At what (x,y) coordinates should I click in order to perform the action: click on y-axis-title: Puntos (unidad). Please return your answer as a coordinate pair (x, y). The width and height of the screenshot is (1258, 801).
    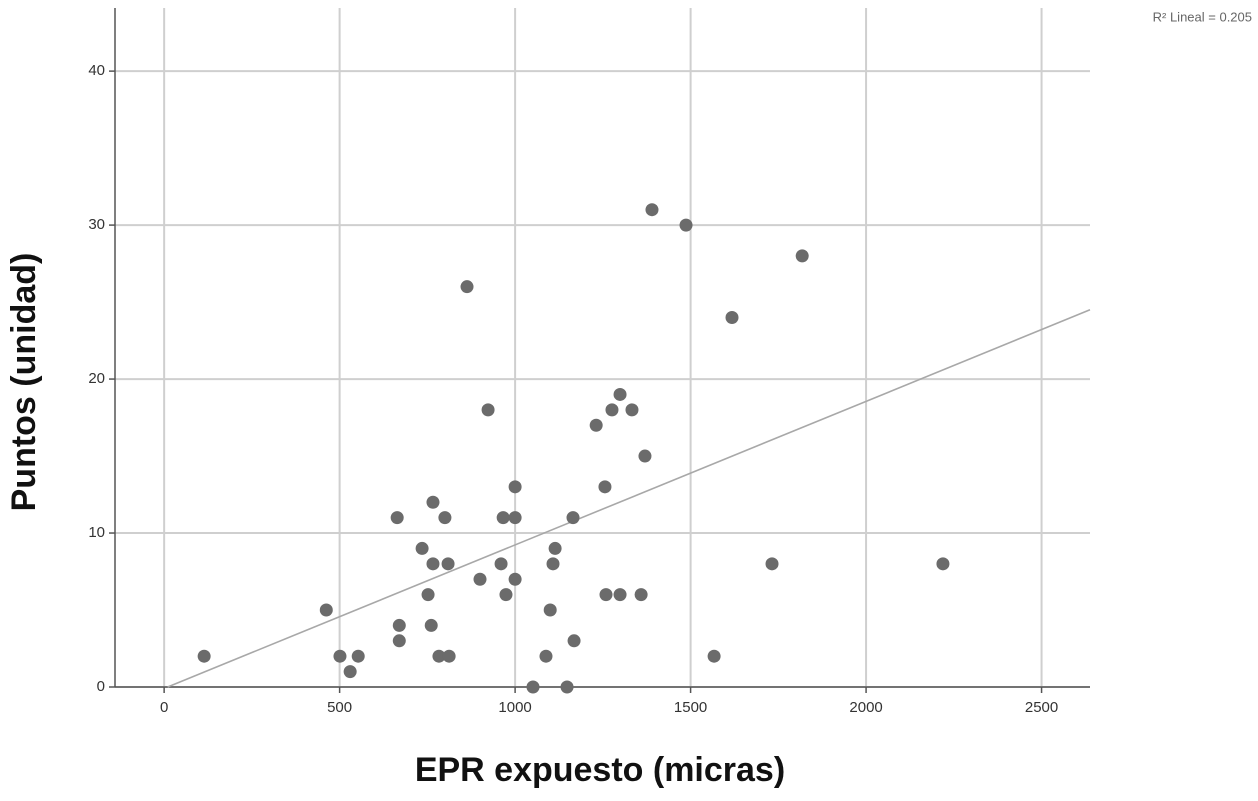
    Looking at the image, I should click on (24, 382).